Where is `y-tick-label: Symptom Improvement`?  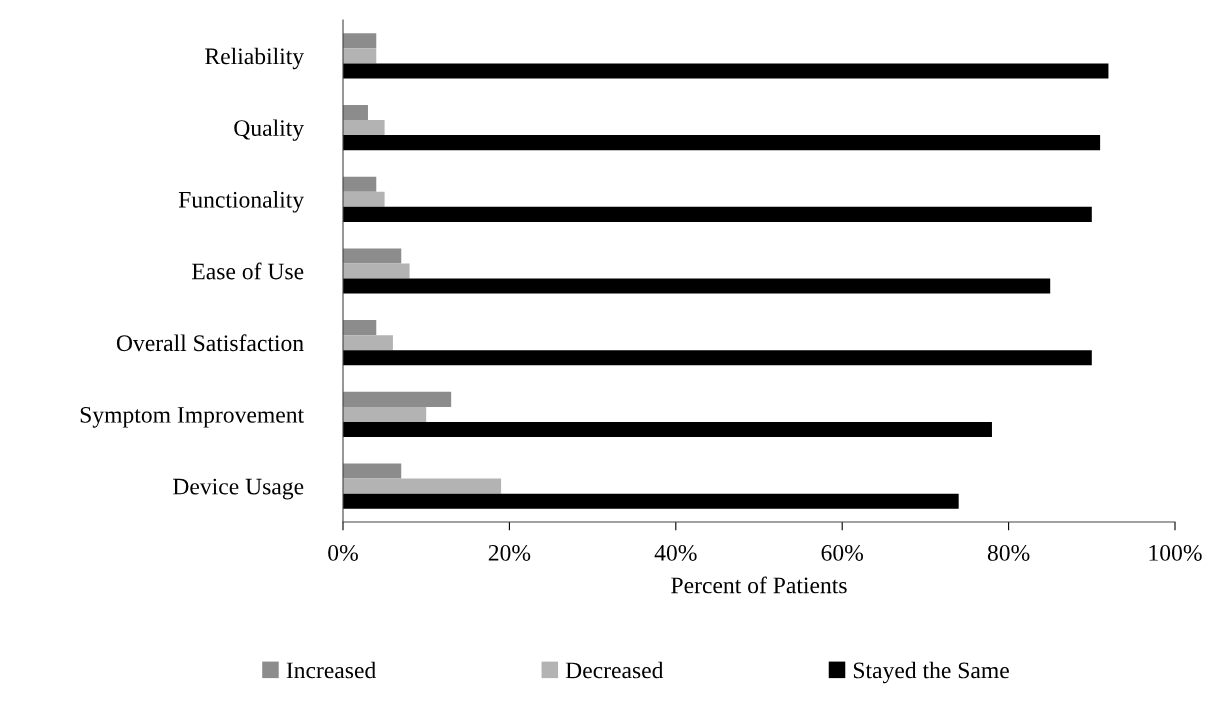 y-tick-label: Symptom Improvement is located at coordinates (192, 417).